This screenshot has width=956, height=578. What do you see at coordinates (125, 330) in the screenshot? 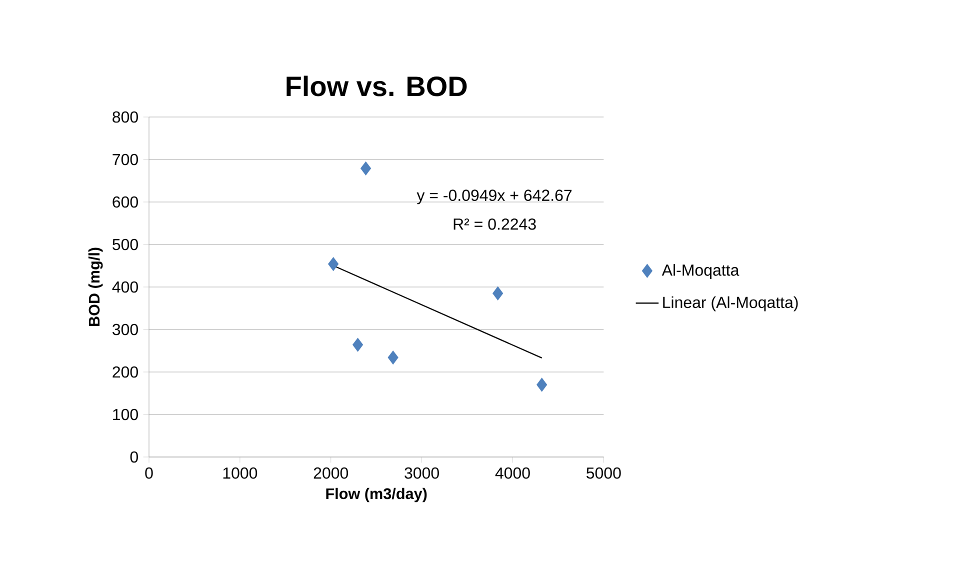
I see `y-tick-label: 300` at bounding box center [125, 330].